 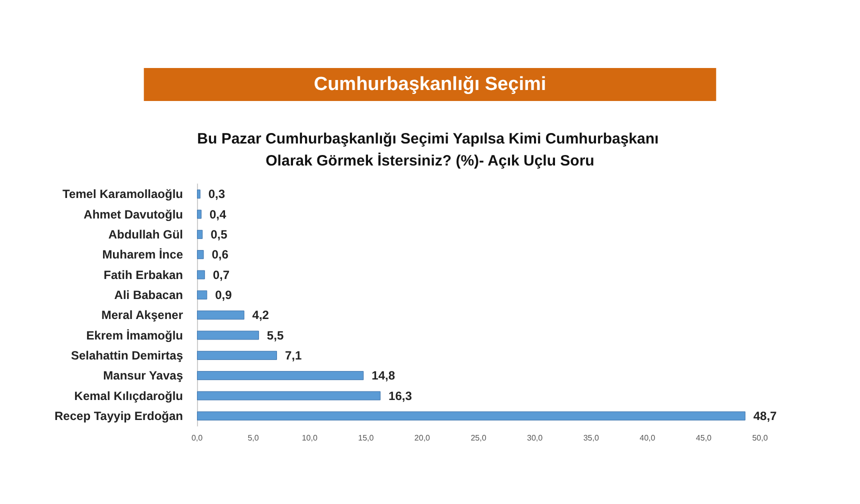 What do you see at coordinates (422, 438) in the screenshot?
I see `x-tick-label: 20,0` at bounding box center [422, 438].